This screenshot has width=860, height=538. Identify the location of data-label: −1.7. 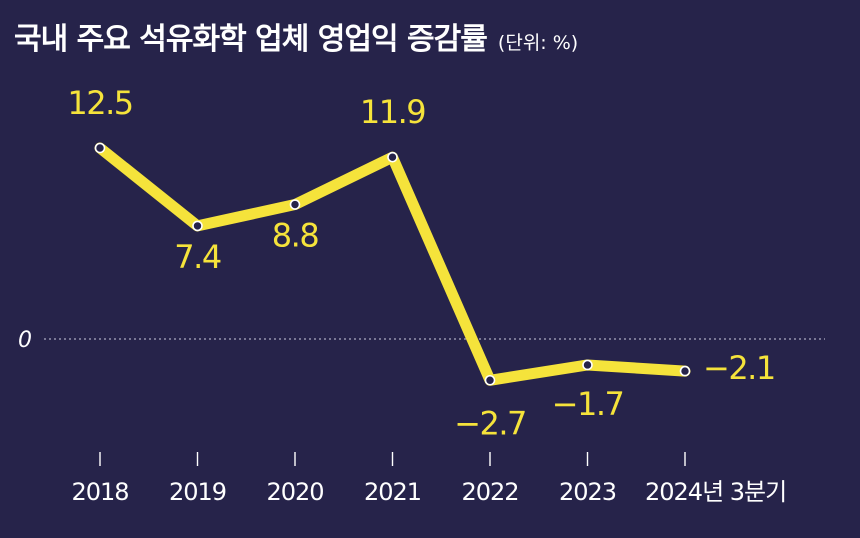
(588, 404).